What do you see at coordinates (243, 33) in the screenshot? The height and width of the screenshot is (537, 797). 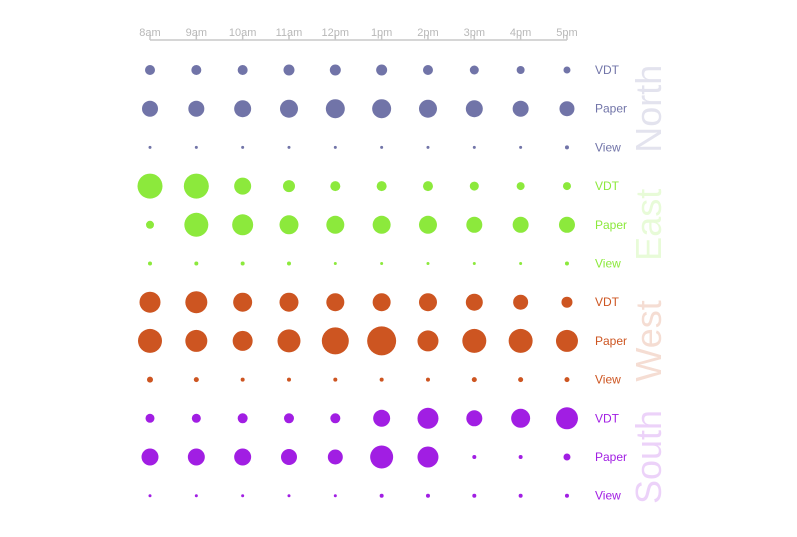 I see `x-tick-label: 10am` at bounding box center [243, 33].